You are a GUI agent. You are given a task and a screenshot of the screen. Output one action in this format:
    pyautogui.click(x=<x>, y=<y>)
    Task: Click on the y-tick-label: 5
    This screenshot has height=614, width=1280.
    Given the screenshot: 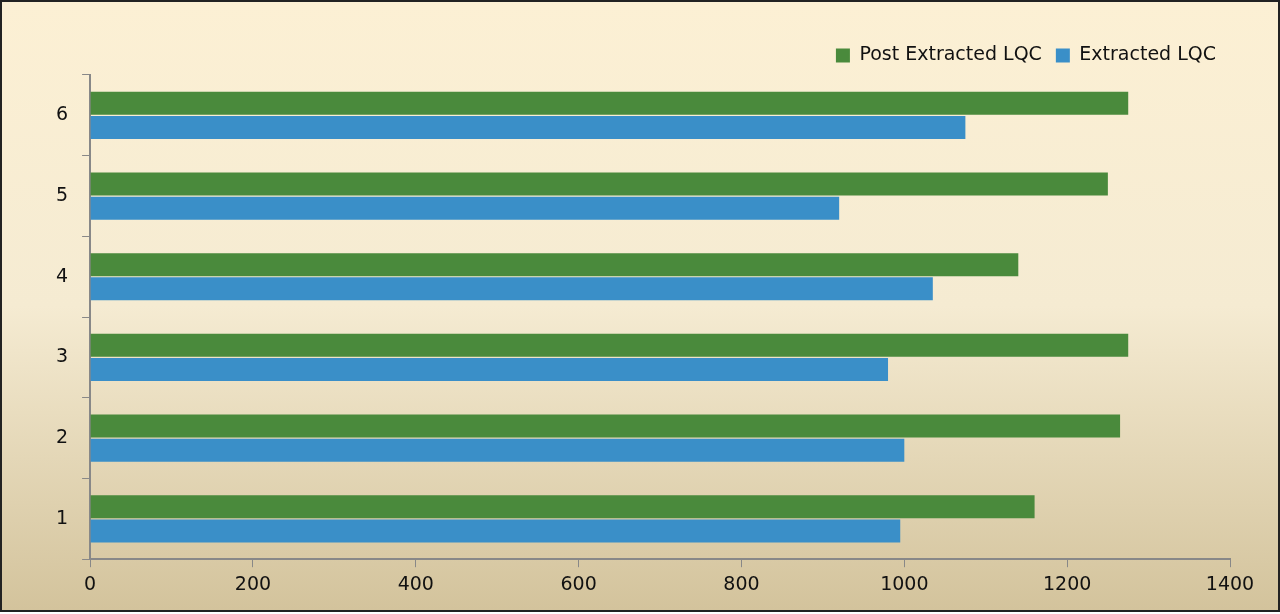 What is the action you would take?
    pyautogui.click(x=62, y=193)
    